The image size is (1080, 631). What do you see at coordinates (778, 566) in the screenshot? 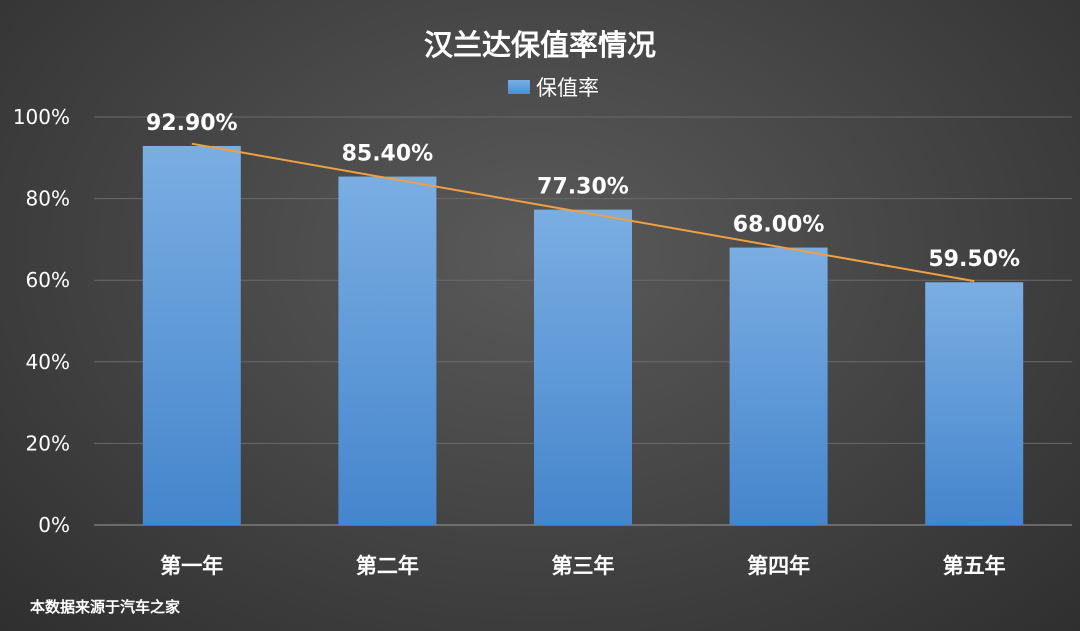
I see `x-tick-label: 第四年` at bounding box center [778, 566].